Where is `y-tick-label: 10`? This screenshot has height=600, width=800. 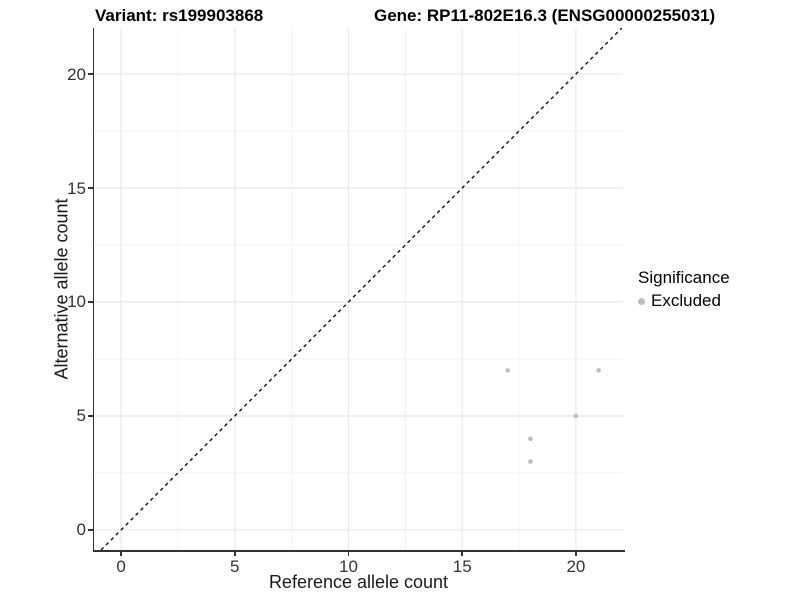 y-tick-label: 10 is located at coordinates (76, 302).